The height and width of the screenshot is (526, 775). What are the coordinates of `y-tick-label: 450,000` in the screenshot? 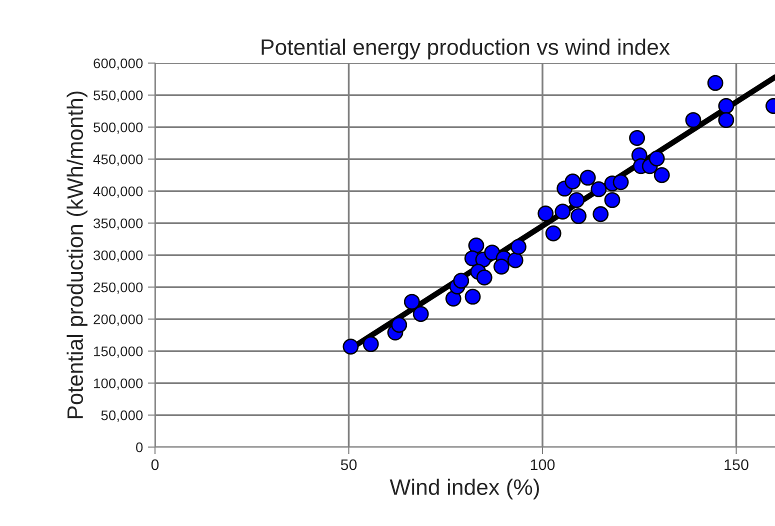 It's located at (118, 160).